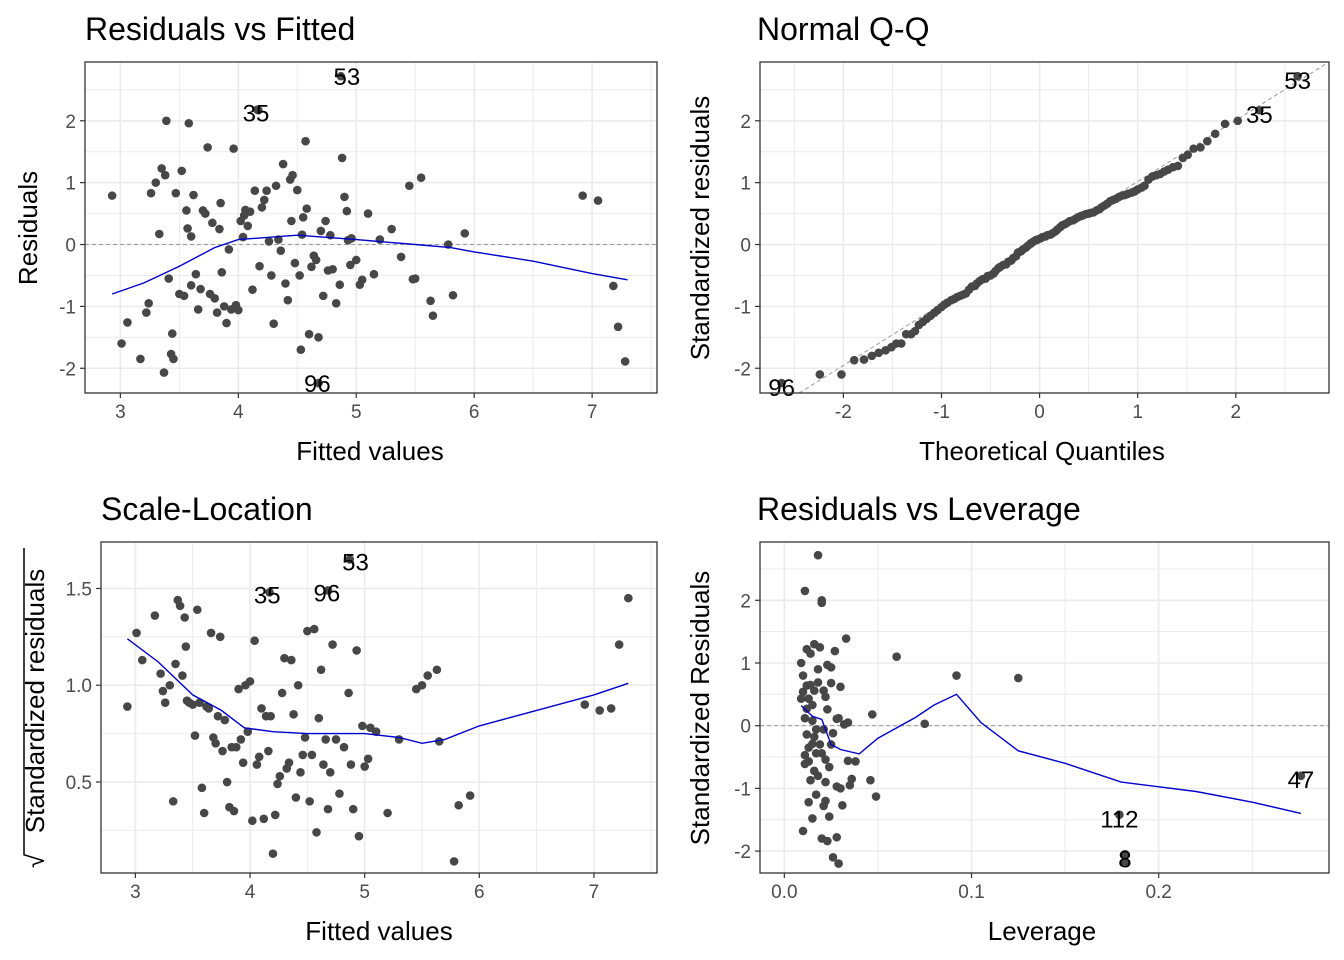 This screenshot has width=1344, height=960. I want to click on qq-reference-line, so click(1063, 227).